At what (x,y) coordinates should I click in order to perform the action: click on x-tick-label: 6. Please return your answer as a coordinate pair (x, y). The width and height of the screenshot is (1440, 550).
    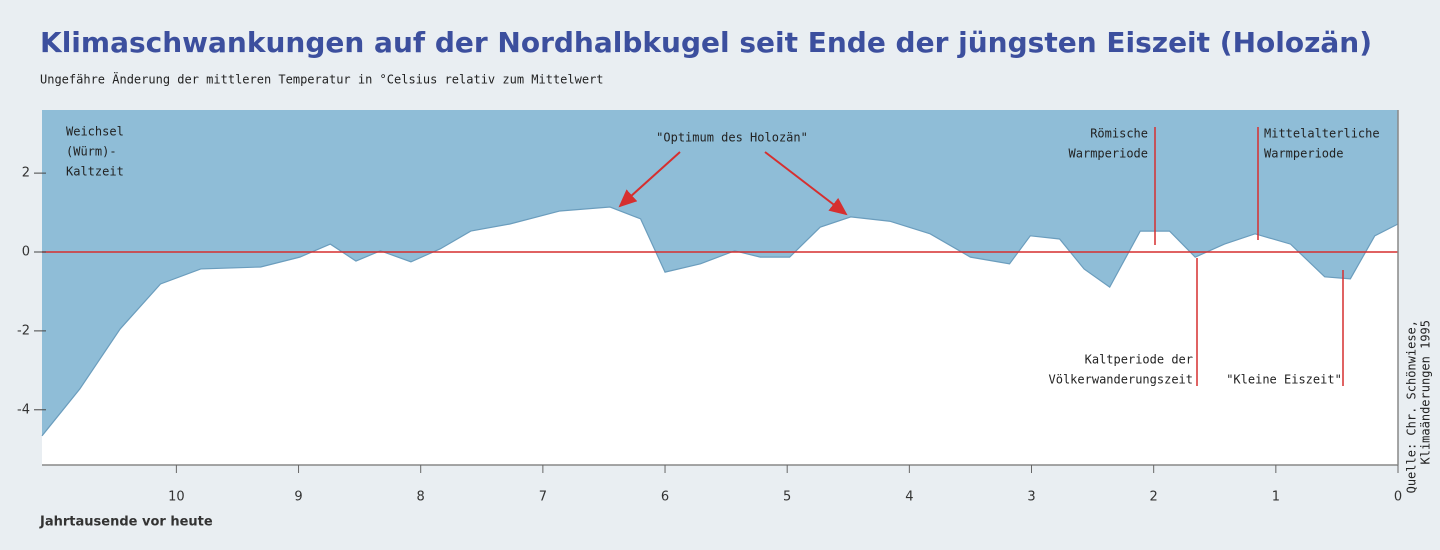
    Looking at the image, I should click on (665, 497).